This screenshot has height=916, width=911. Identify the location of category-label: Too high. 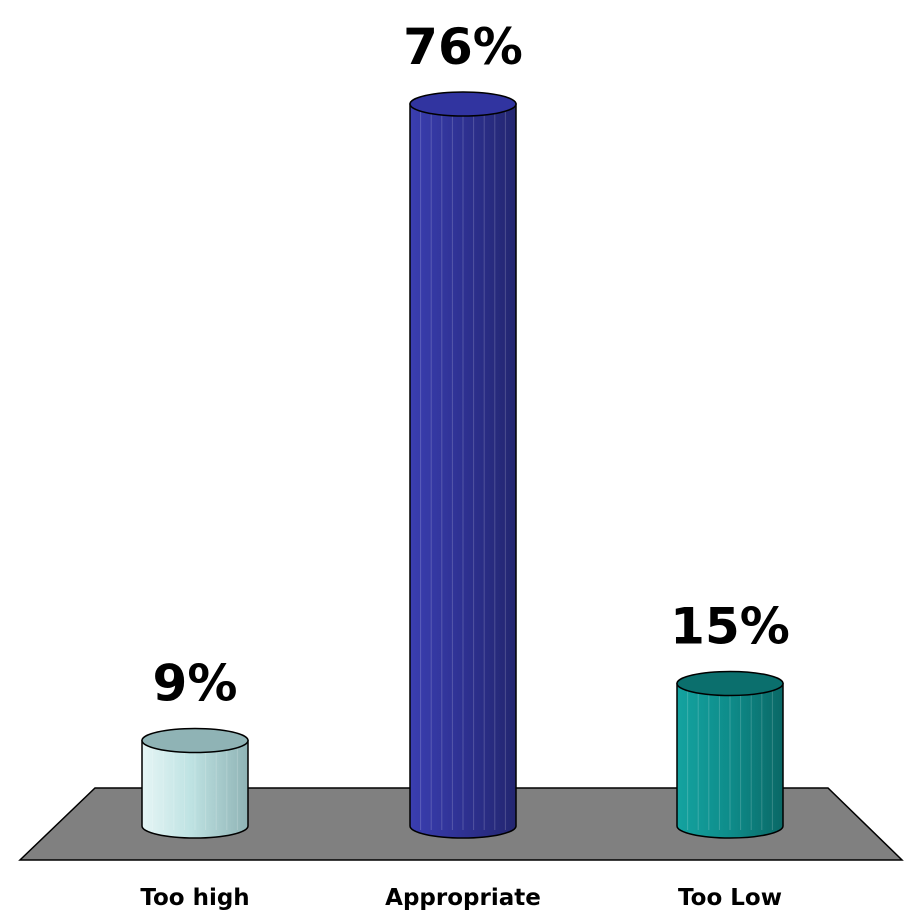
(194, 898).